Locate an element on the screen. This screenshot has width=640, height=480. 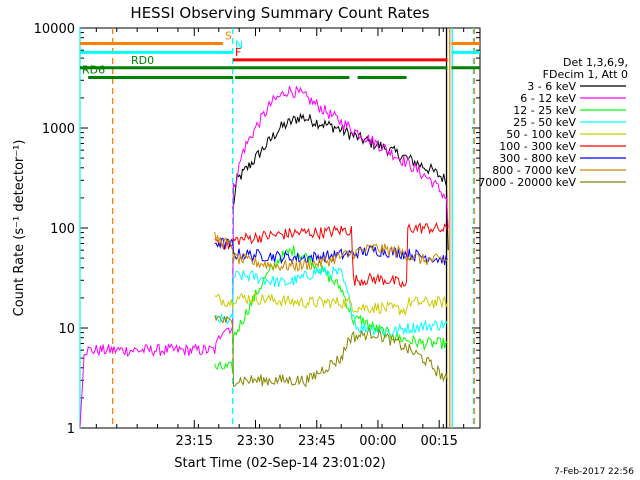
legend-entry: 800 - 7000 keV is located at coordinates (534, 170).